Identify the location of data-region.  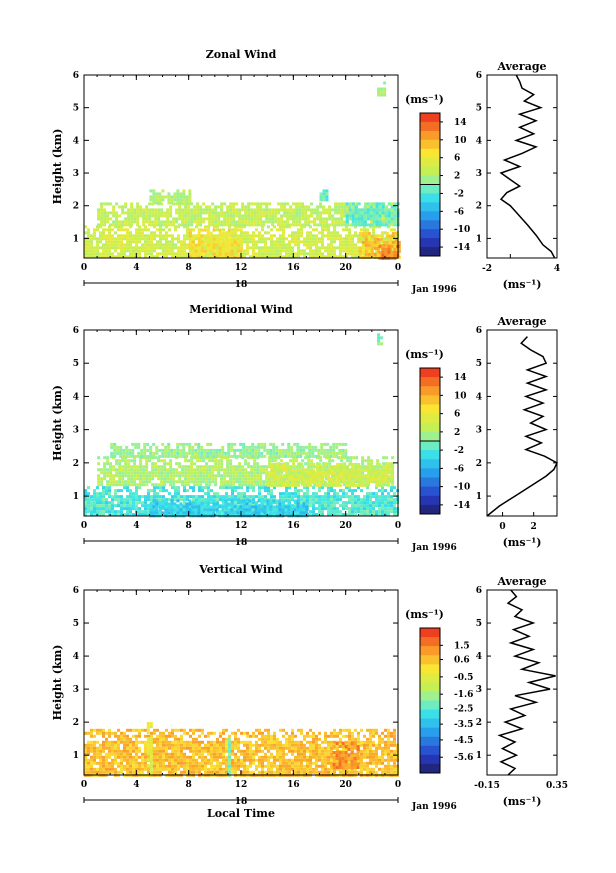
(372, 214).